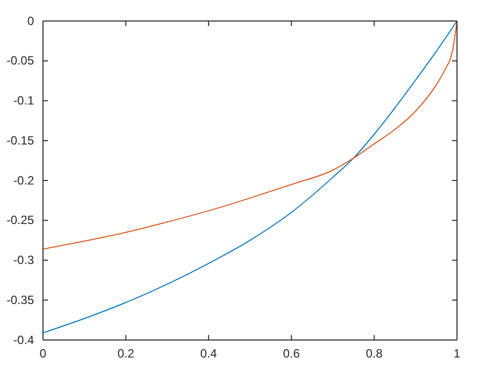 Image resolution: width=481 pixels, height=382 pixels. Describe the element at coordinates (20, 140) in the screenshot. I see `y-tick-label: -0.15` at that location.